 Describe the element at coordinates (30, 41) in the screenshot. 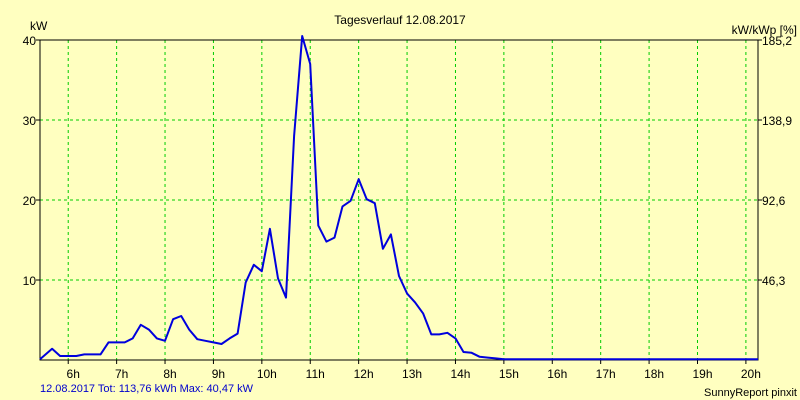

I see `y-tick-label: 40` at that location.